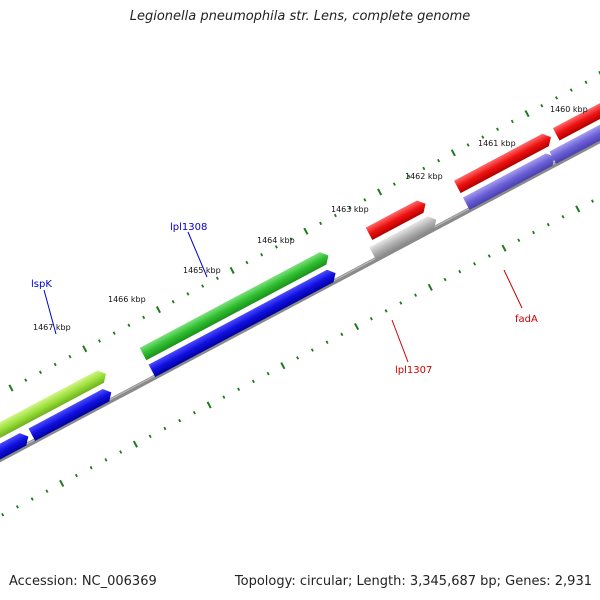  I want to click on kbp-label: 1461 kbp, so click(497, 143).